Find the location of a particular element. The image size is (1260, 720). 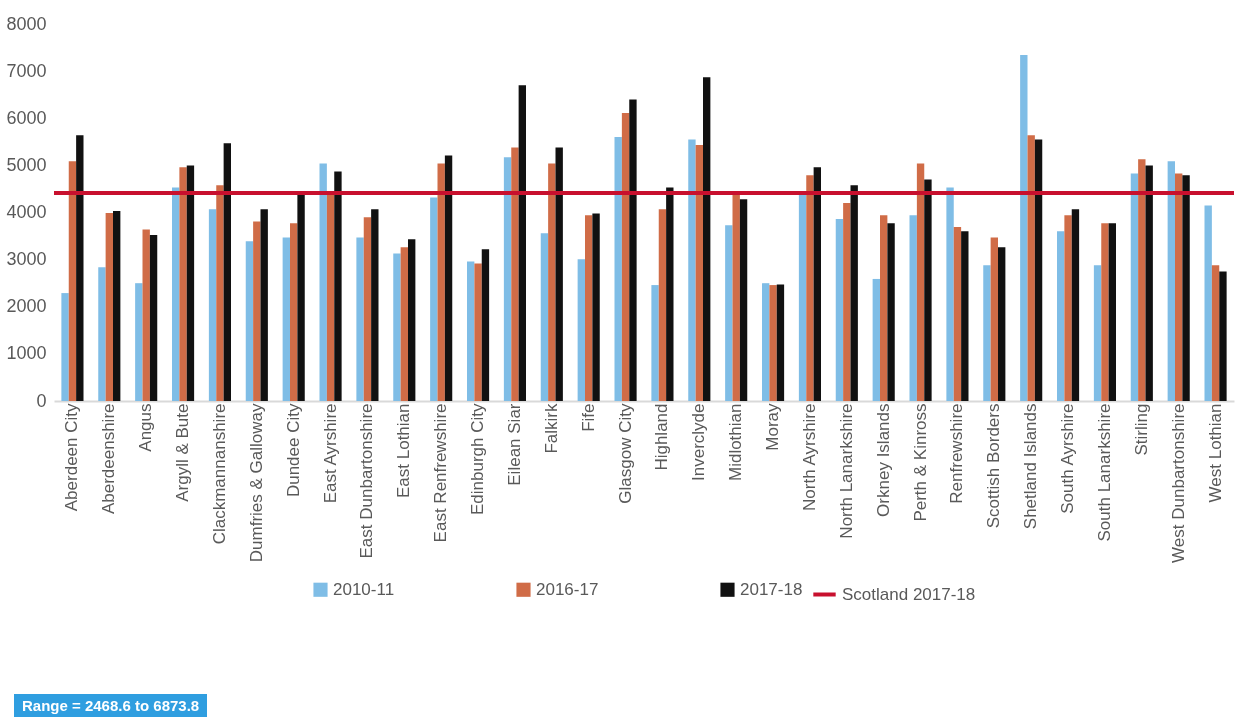

y-tick-label: 4000 is located at coordinates (26, 212).